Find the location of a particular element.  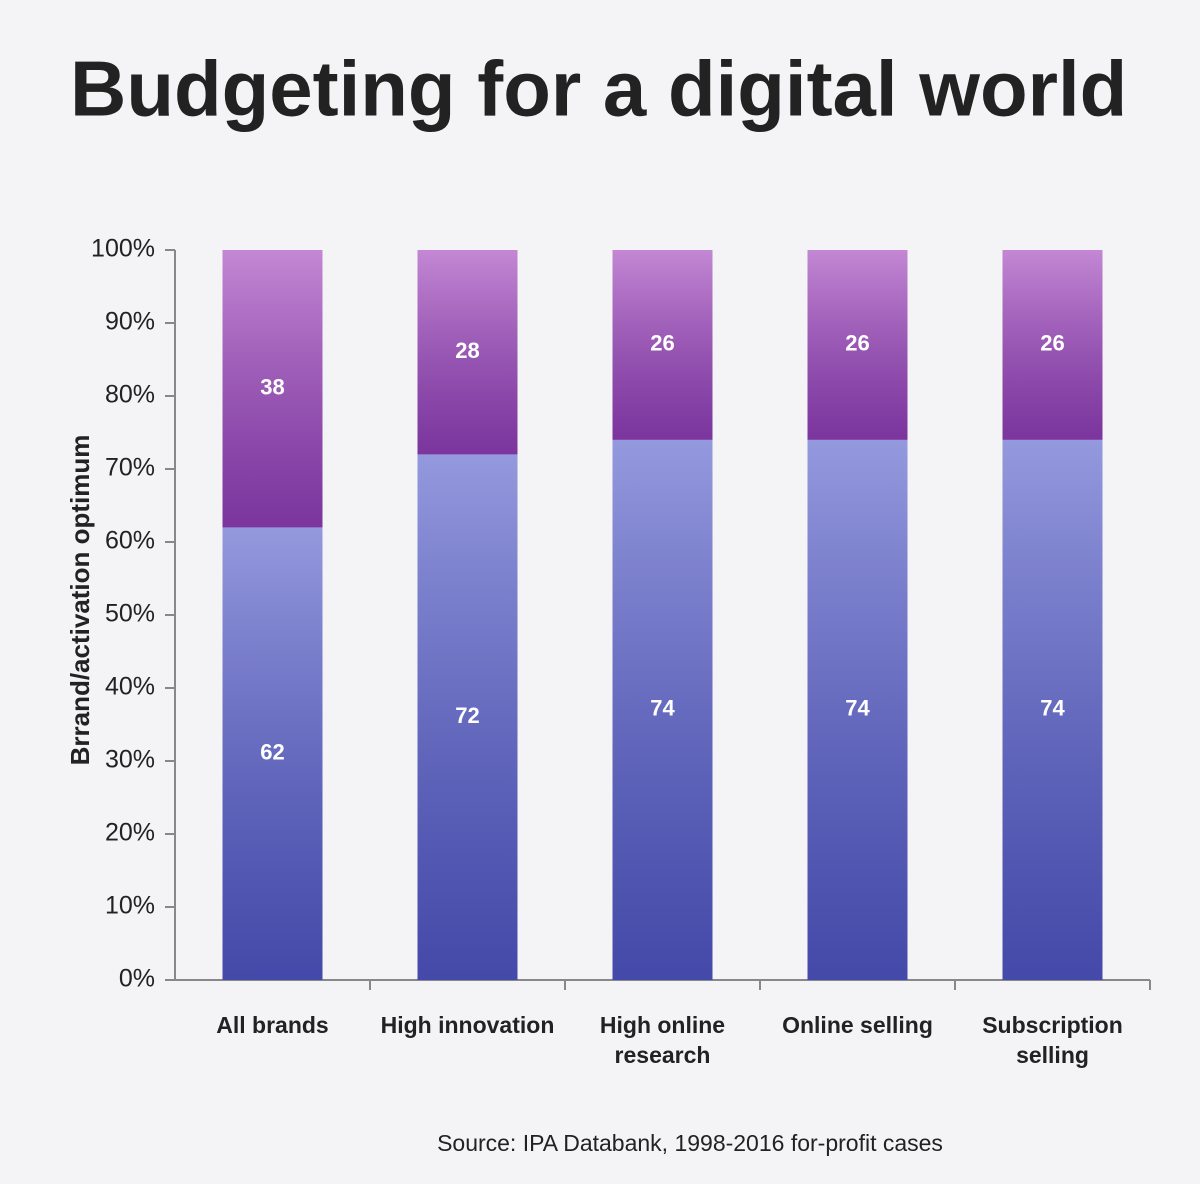

chart-title: Budgeting for a digital world is located at coordinates (598, 89).